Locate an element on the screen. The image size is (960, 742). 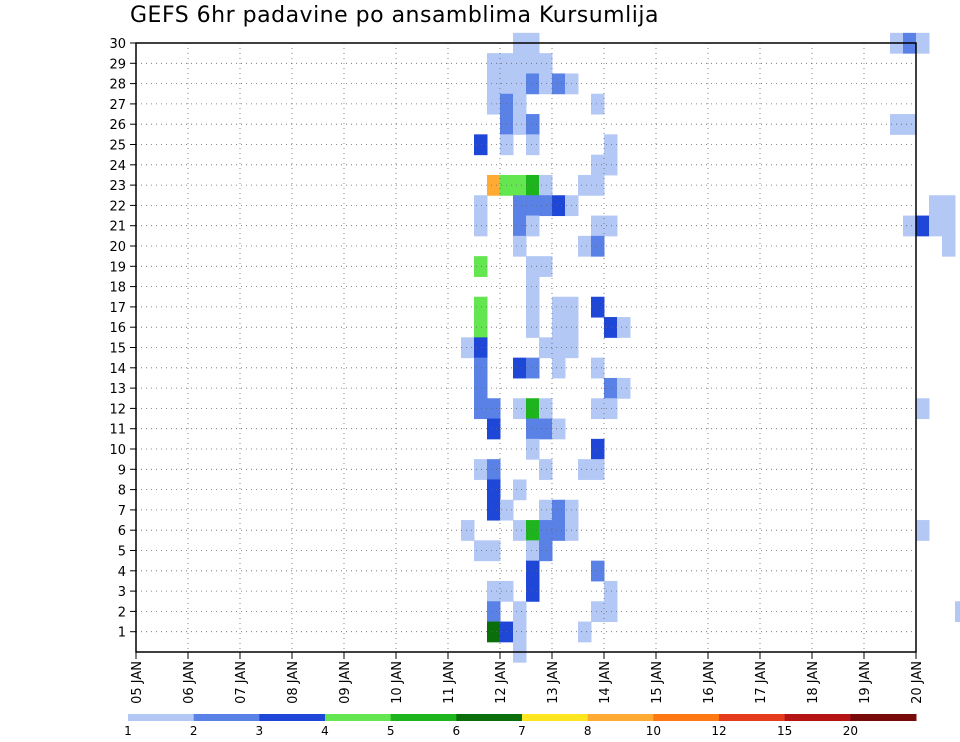
y-tick-label: 3 is located at coordinates (122, 592).